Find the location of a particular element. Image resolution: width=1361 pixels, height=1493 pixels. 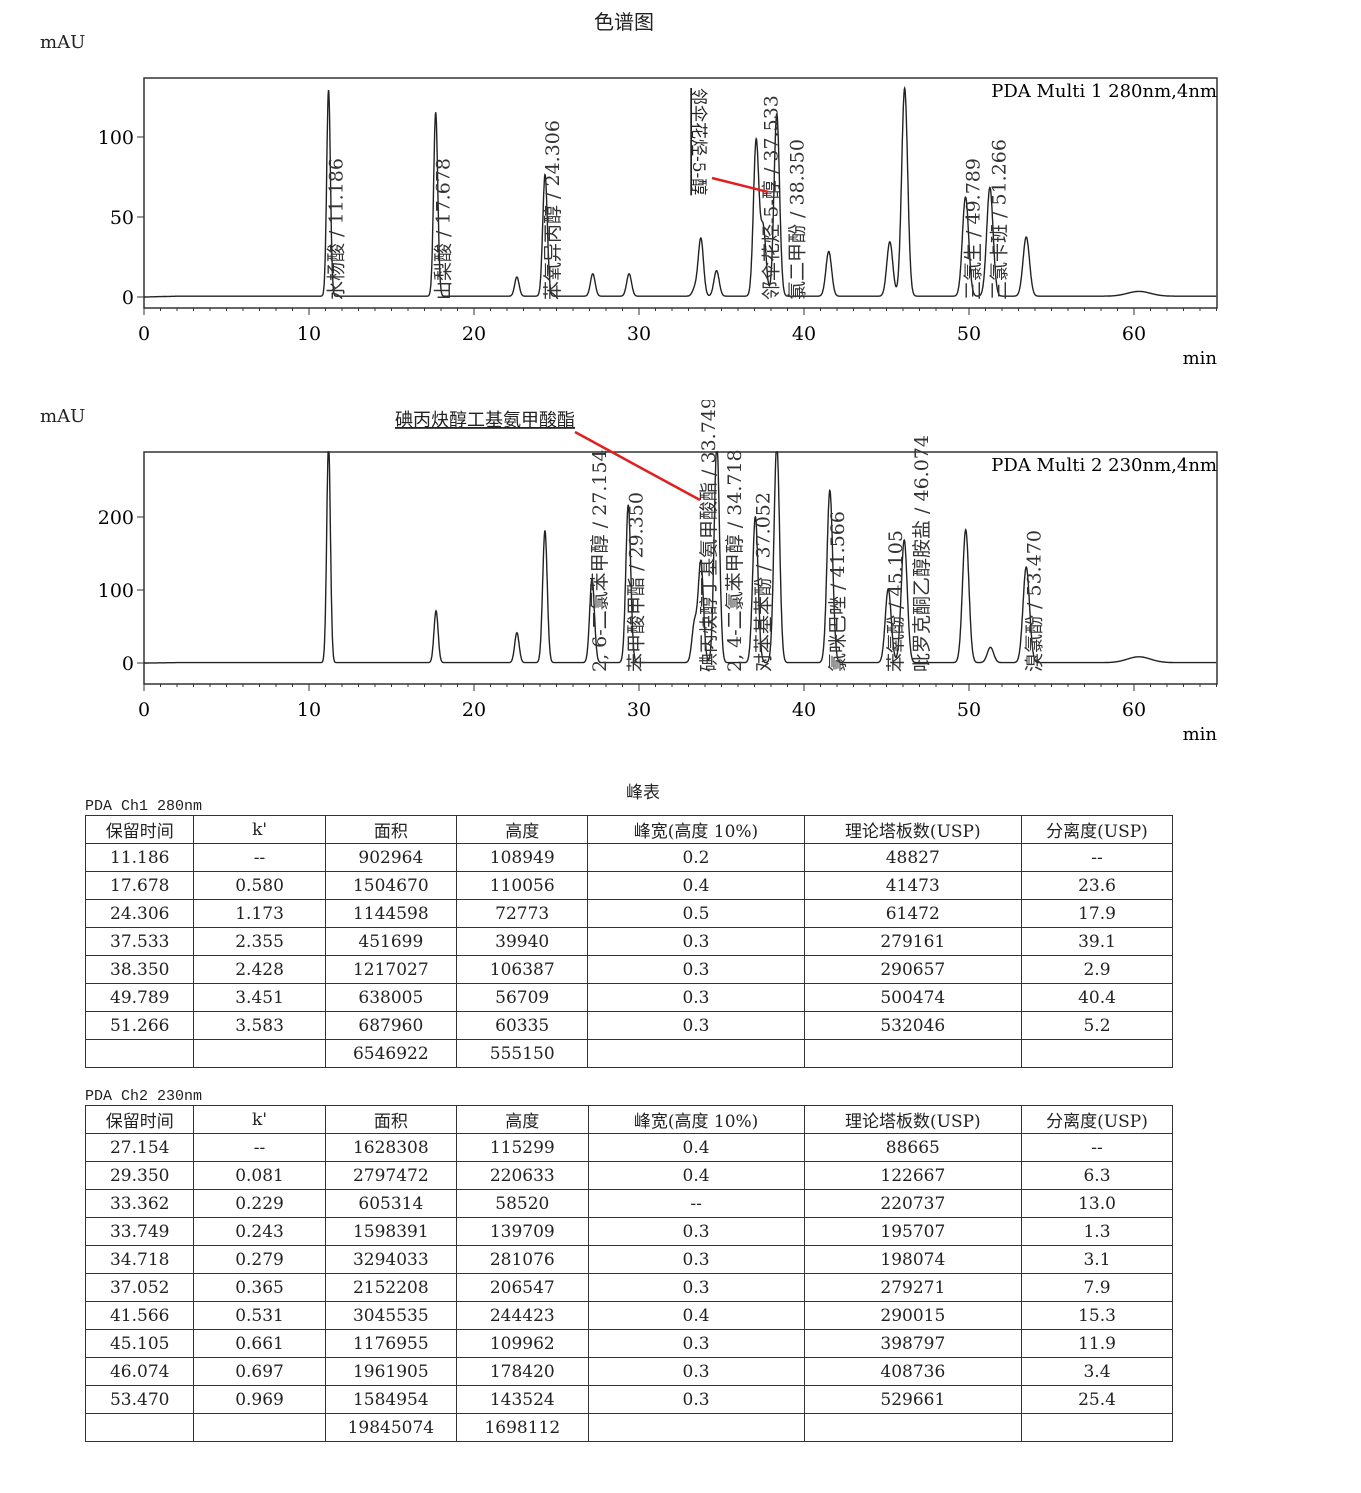

table-cell: 51.266 is located at coordinates (139, 1025).